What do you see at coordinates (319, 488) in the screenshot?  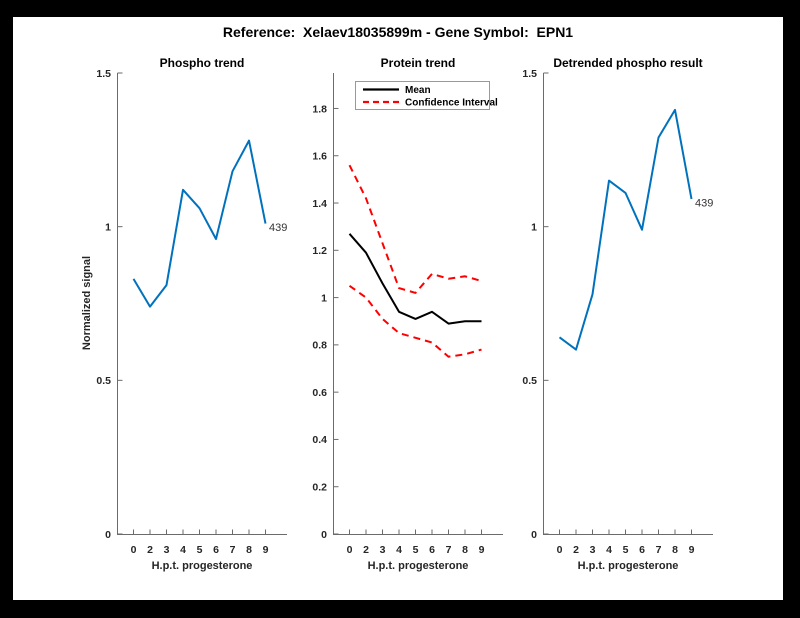 I see `y-tick-label: 0.2` at bounding box center [319, 488].